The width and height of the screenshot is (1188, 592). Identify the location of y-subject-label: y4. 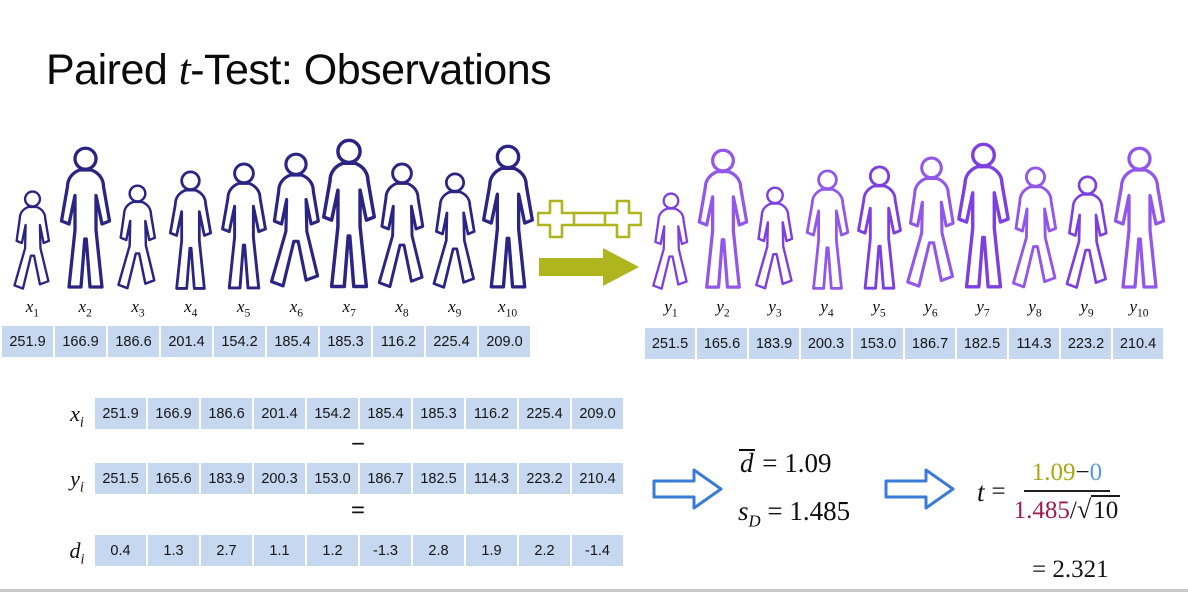
(827, 308).